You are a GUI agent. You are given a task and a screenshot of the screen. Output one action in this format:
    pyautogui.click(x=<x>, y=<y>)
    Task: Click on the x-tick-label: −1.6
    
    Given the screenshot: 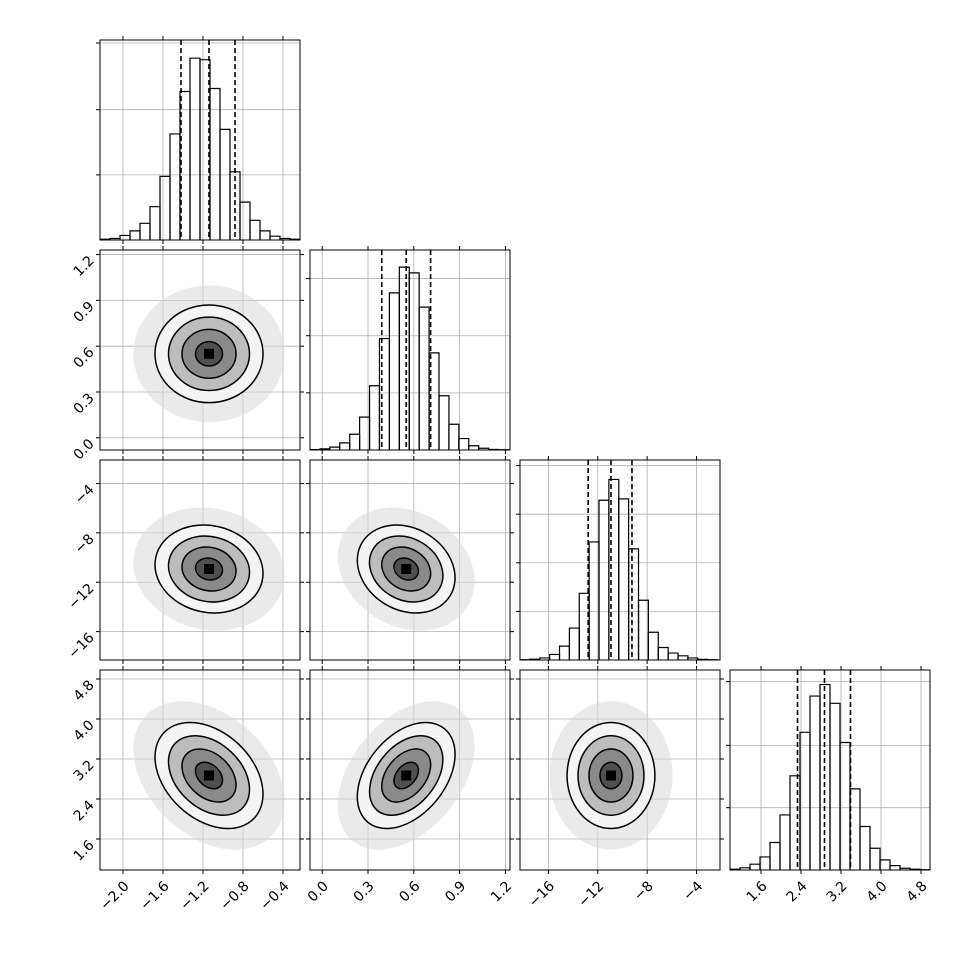 What is the action you would take?
    pyautogui.click(x=154, y=895)
    